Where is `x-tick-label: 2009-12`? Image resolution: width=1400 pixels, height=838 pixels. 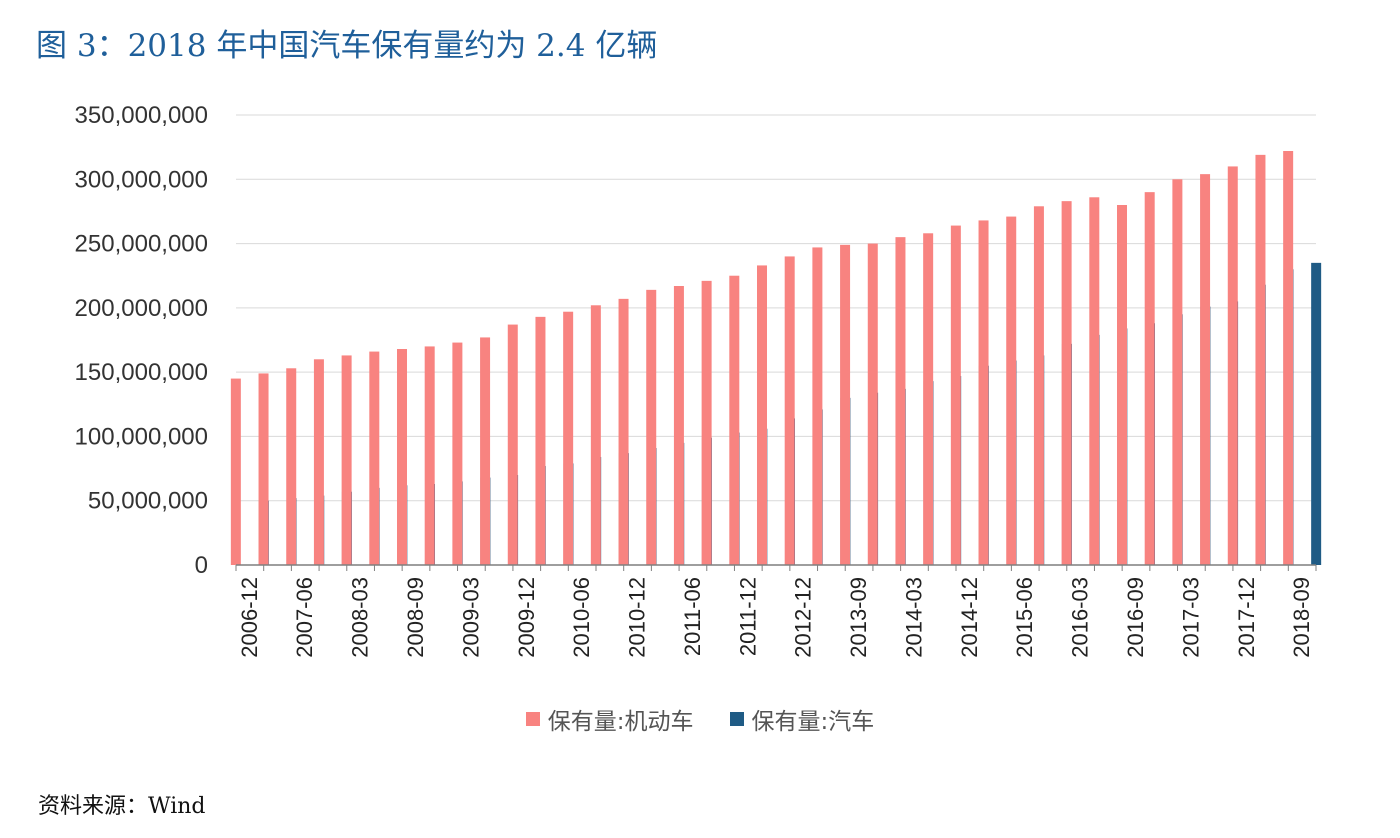
x-tick-label: 2009-12 is located at coordinates (526, 617).